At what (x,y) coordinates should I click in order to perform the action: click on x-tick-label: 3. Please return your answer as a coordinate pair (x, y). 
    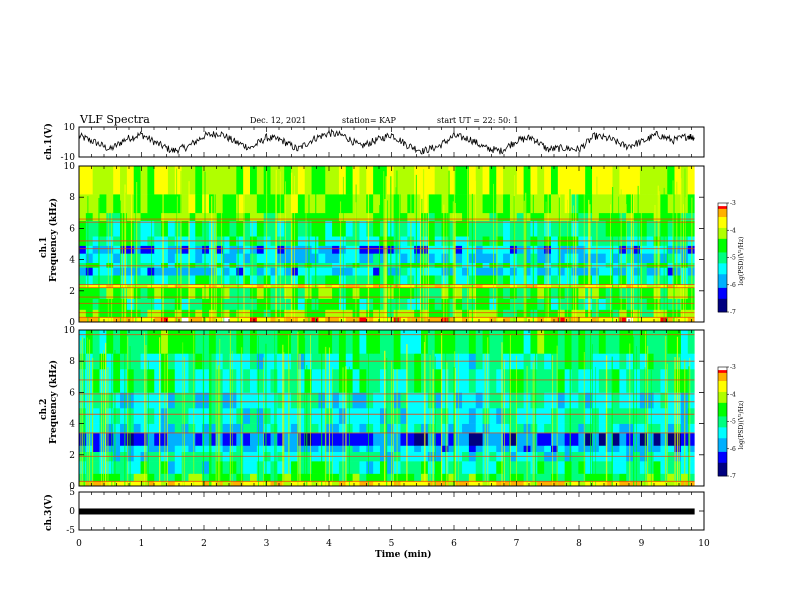
    Looking at the image, I should click on (267, 544).